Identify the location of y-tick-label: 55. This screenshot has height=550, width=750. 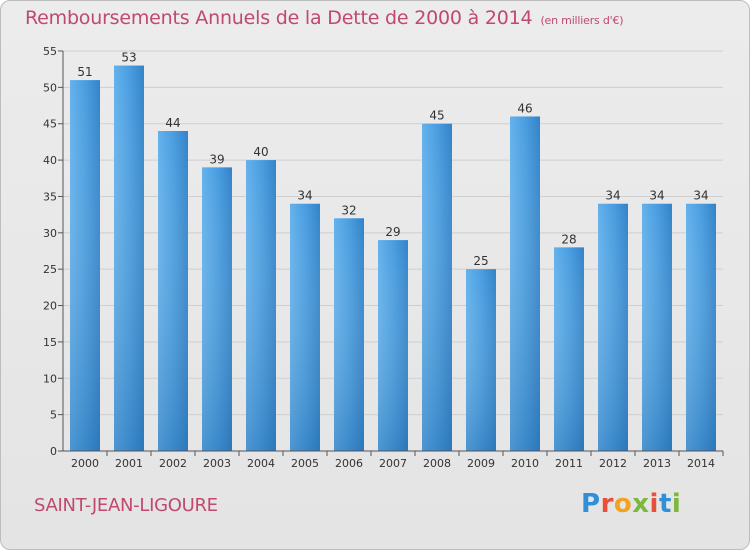
(50, 51).